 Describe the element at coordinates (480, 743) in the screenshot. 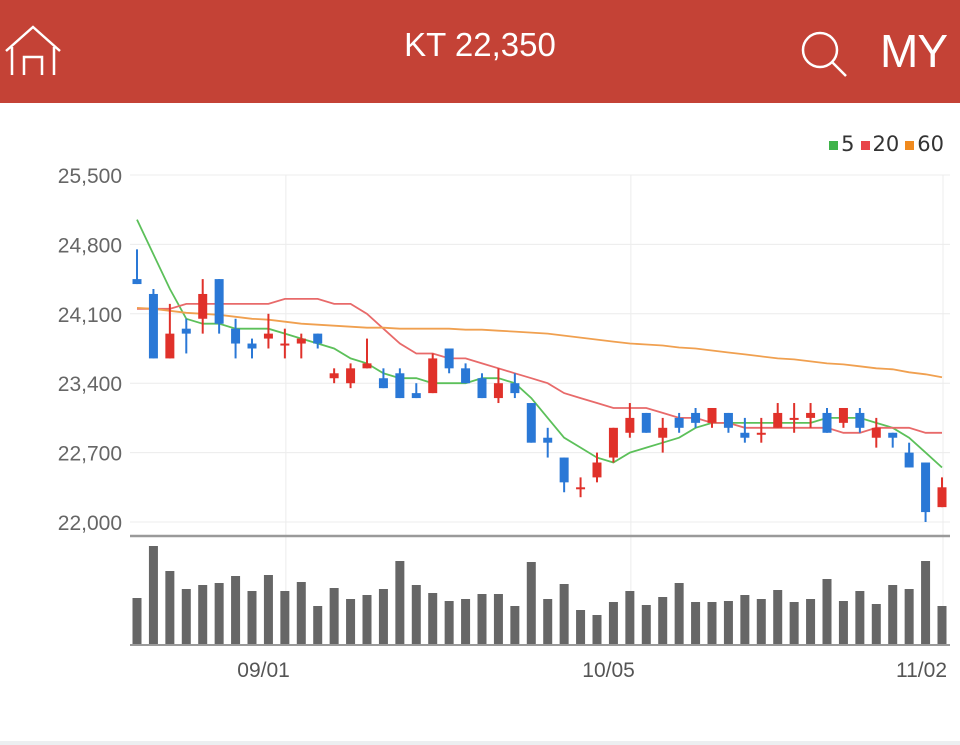

I see `bottom-divider` at that location.